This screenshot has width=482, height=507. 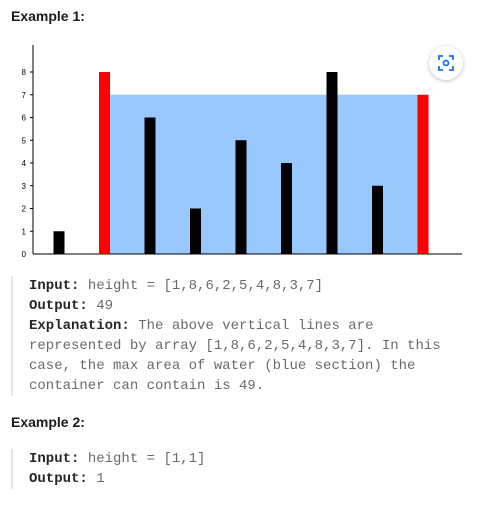 I want to click on y-tick-label: 2, so click(x=24, y=209).